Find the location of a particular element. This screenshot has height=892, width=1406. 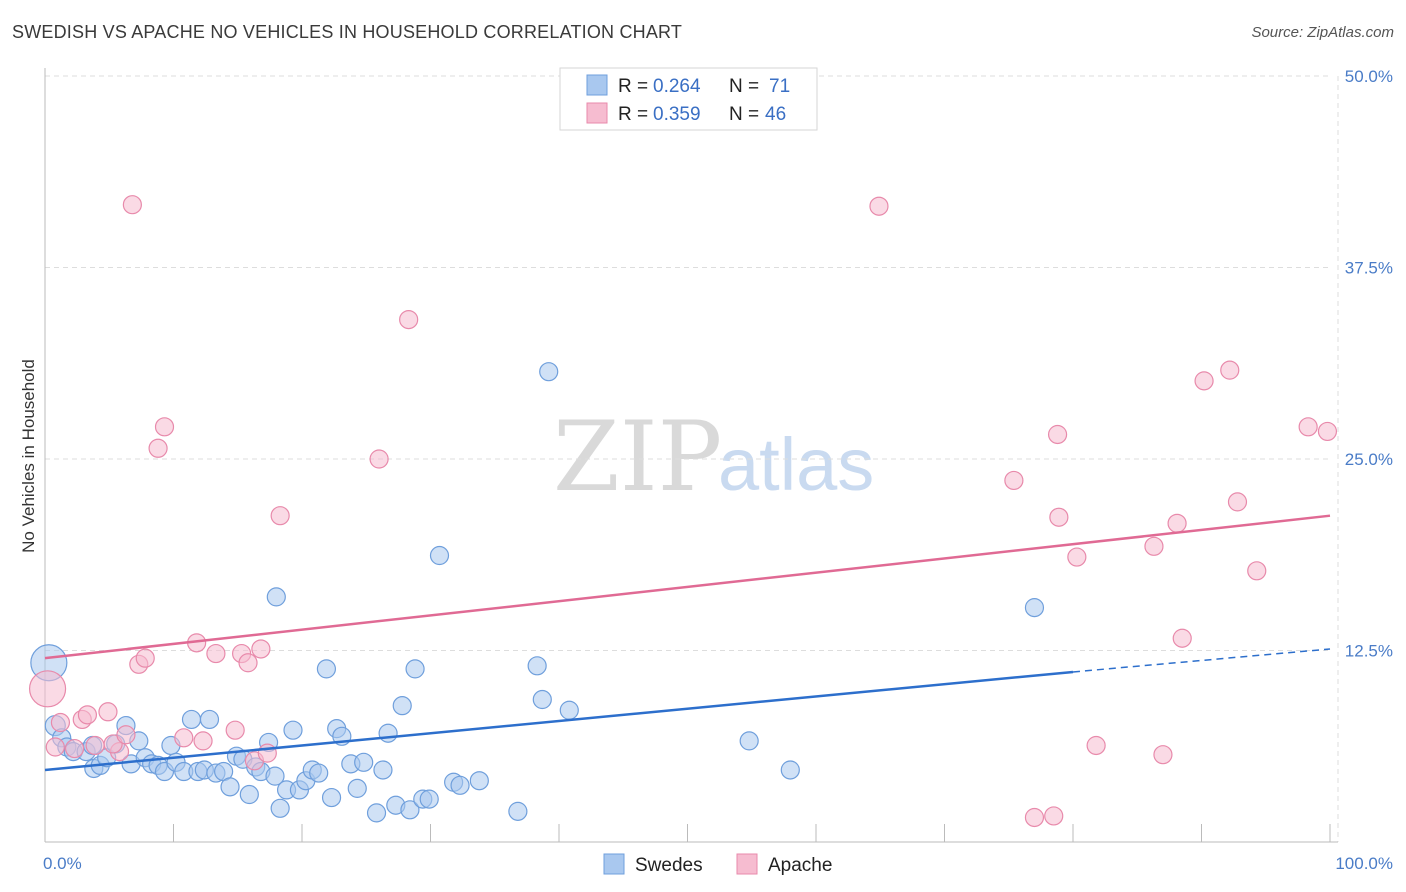

legend-r-label-apache: R = is located at coordinates (633, 114).